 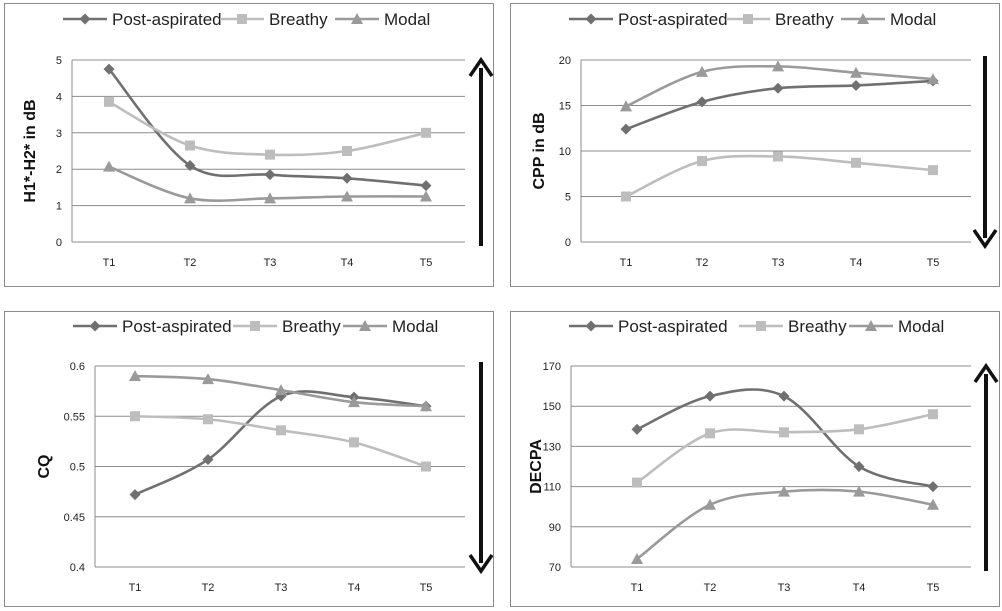 I want to click on gridlines, so click(x=771, y=466).